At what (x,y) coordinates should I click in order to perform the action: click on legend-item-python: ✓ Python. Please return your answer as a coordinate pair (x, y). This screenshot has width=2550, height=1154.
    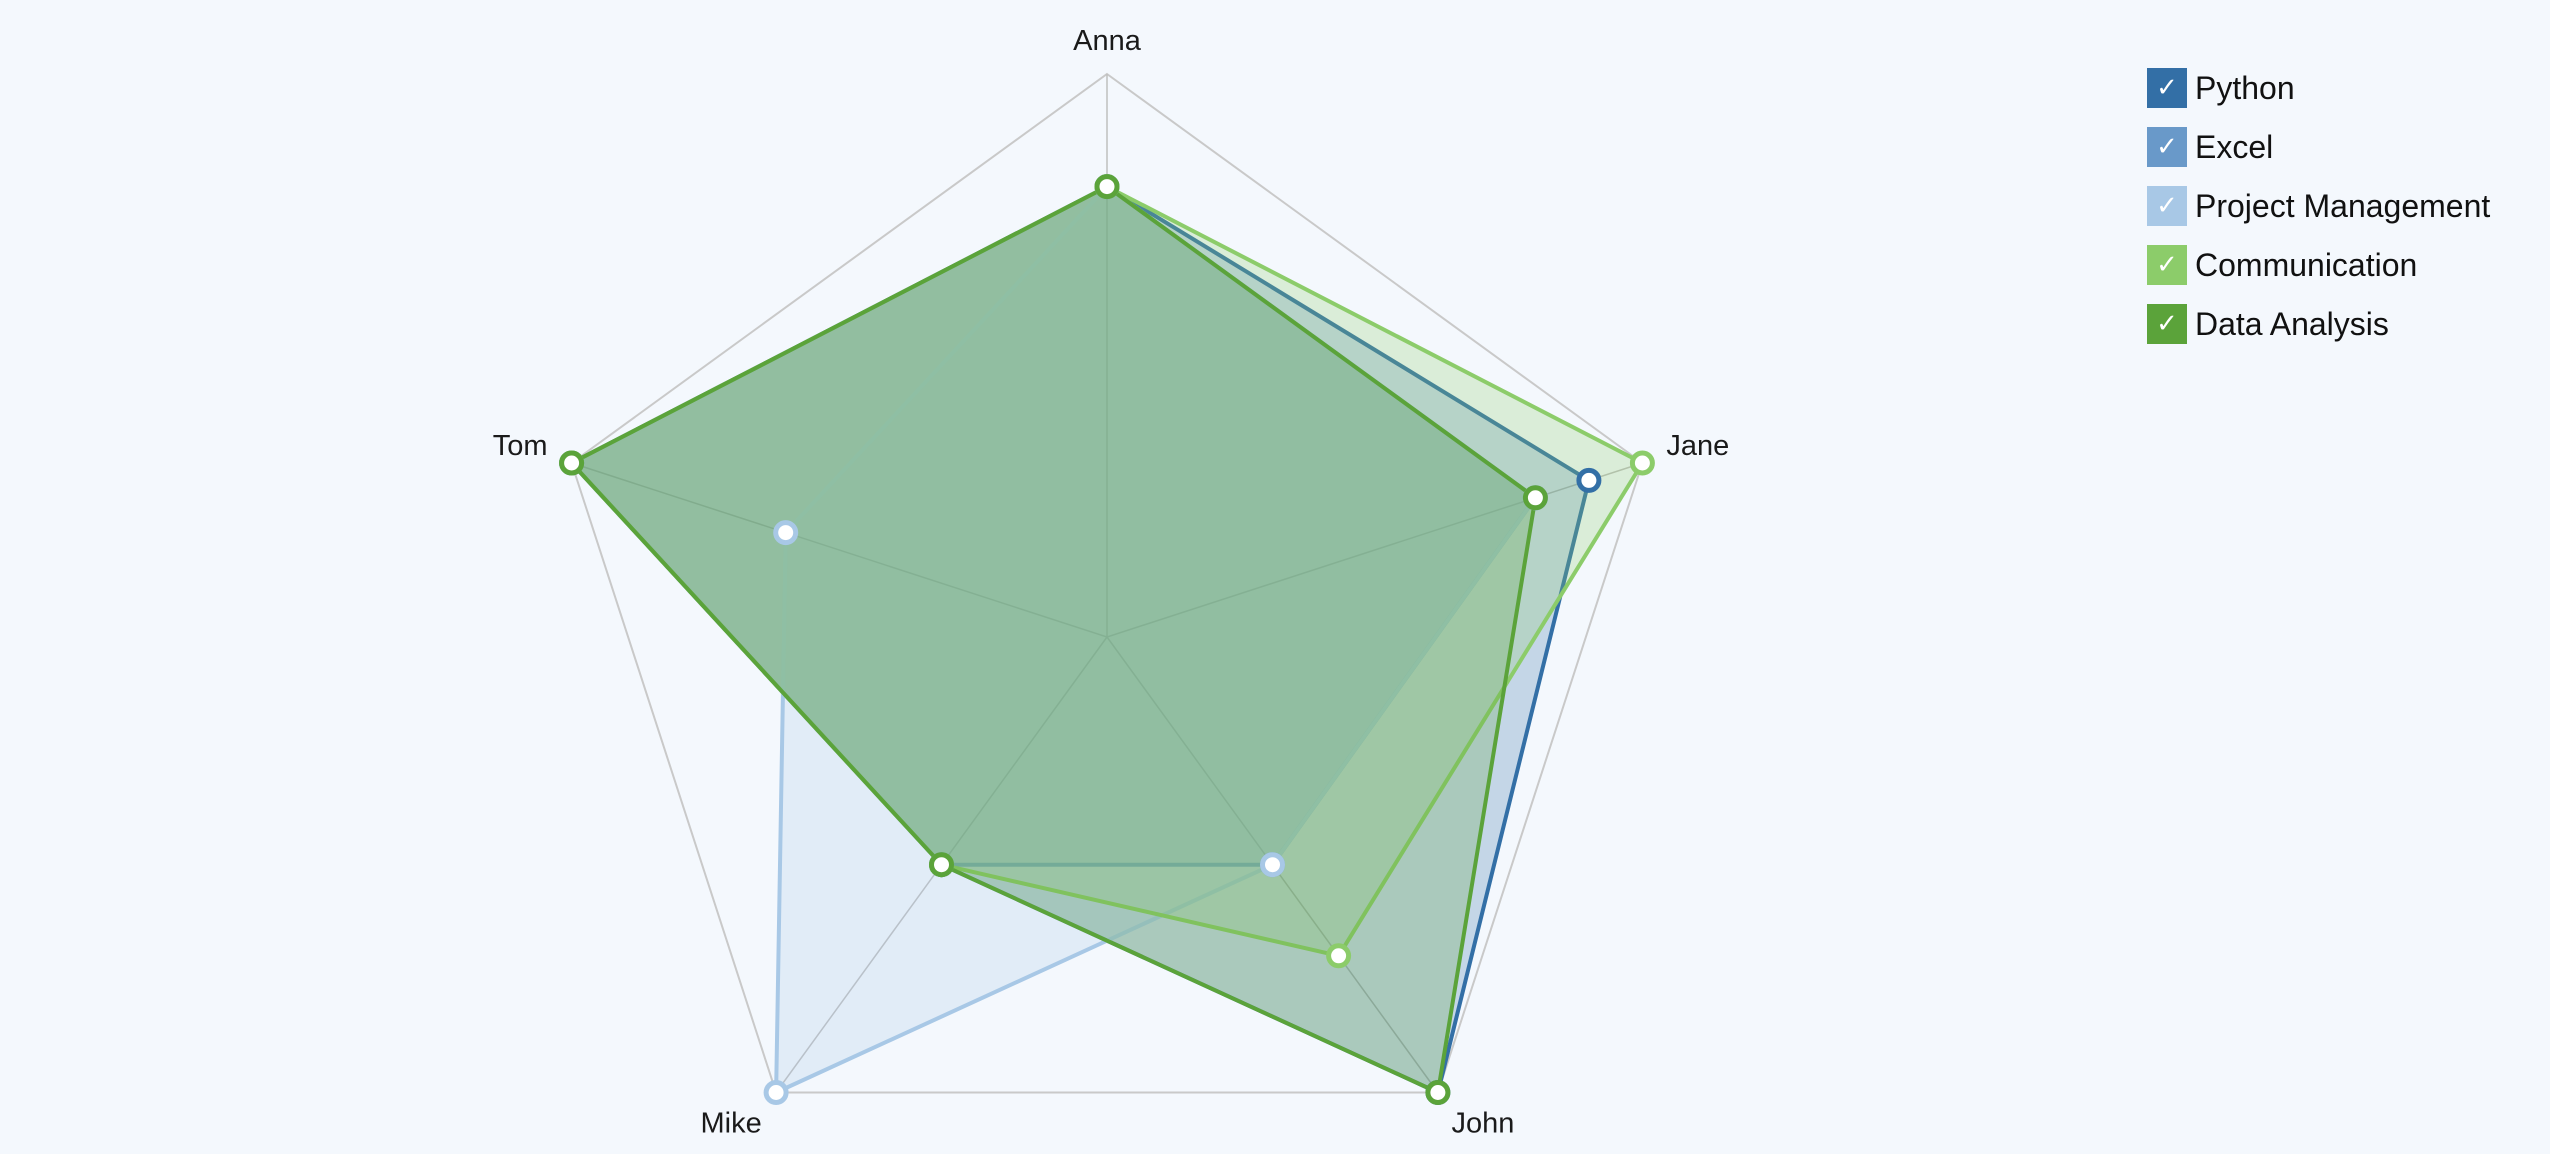
    Looking at the image, I should click on (2318, 88).